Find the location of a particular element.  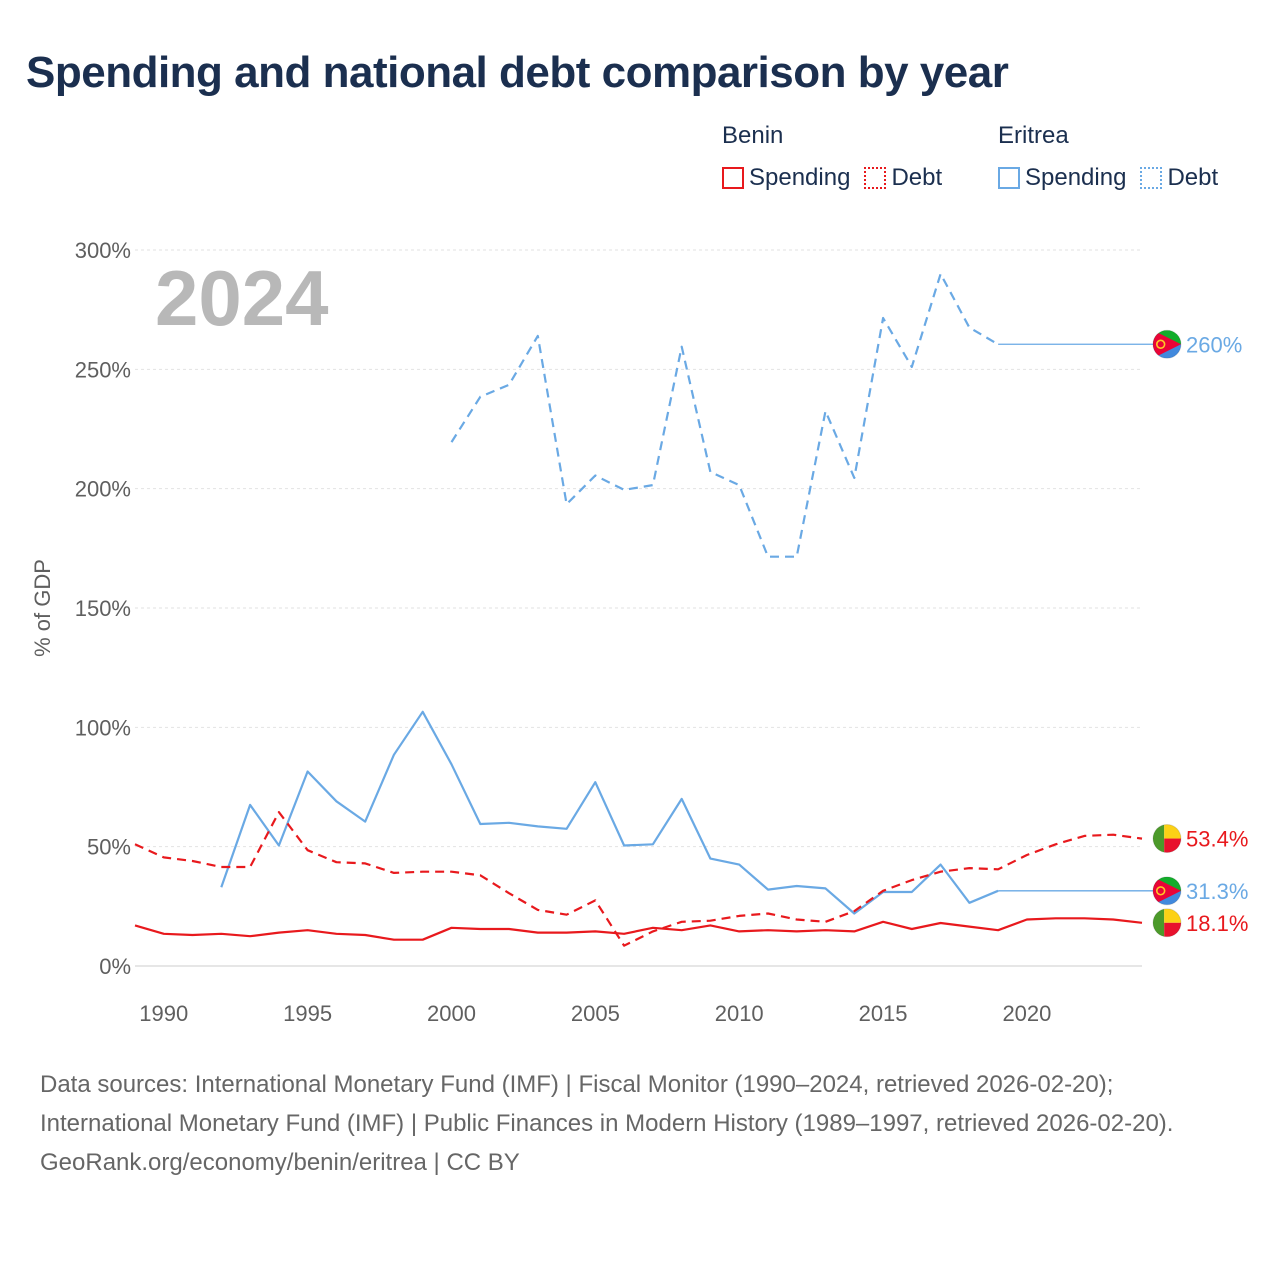

series-line-eritrea-debt is located at coordinates (724, 415).